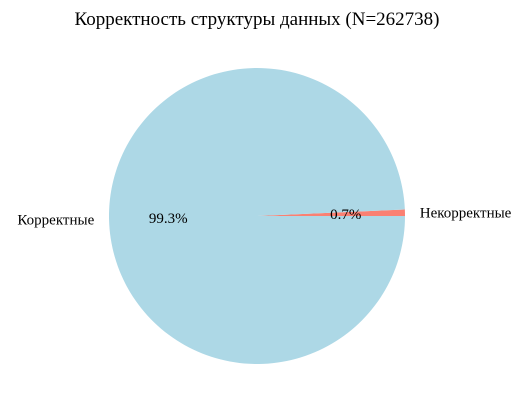 Image resolution: width=532 pixels, height=416 pixels. I want to click on pie-slice-incorrect, so click(331, 212).